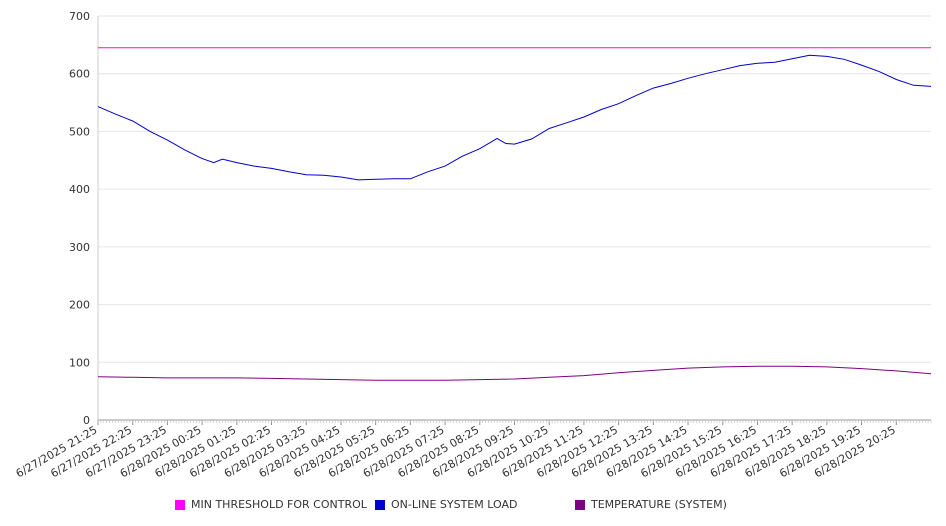 The height and width of the screenshot is (526, 946). I want to click on legend-label: MIN THRESHOLD FOR CONTROL, so click(279, 504).